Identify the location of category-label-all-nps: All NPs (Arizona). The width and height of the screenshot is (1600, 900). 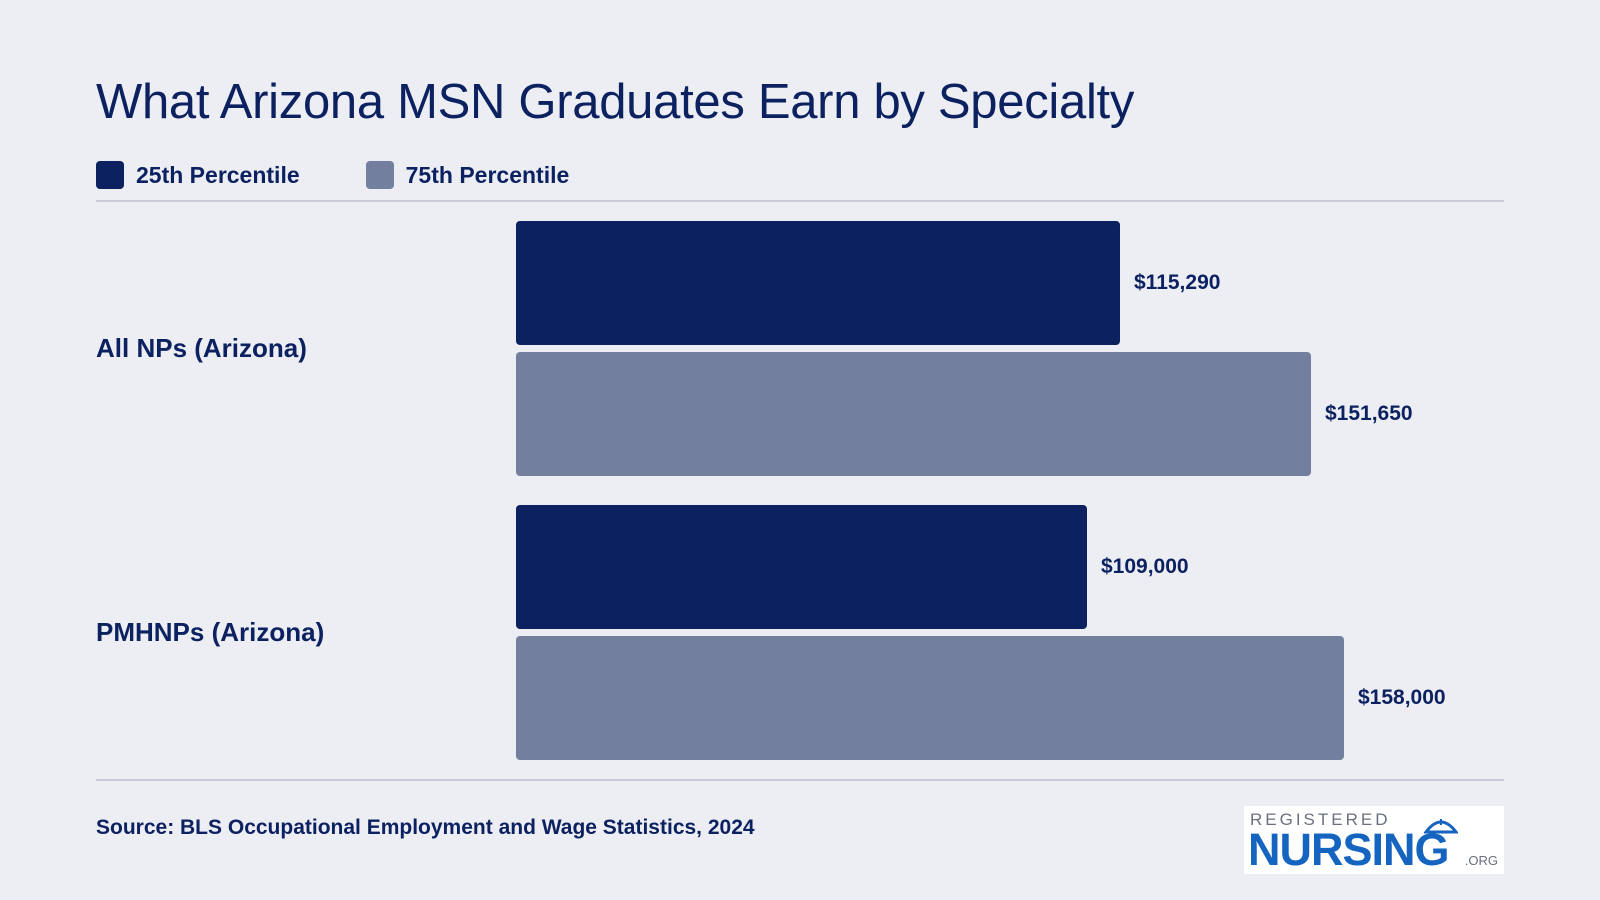
(201, 348).